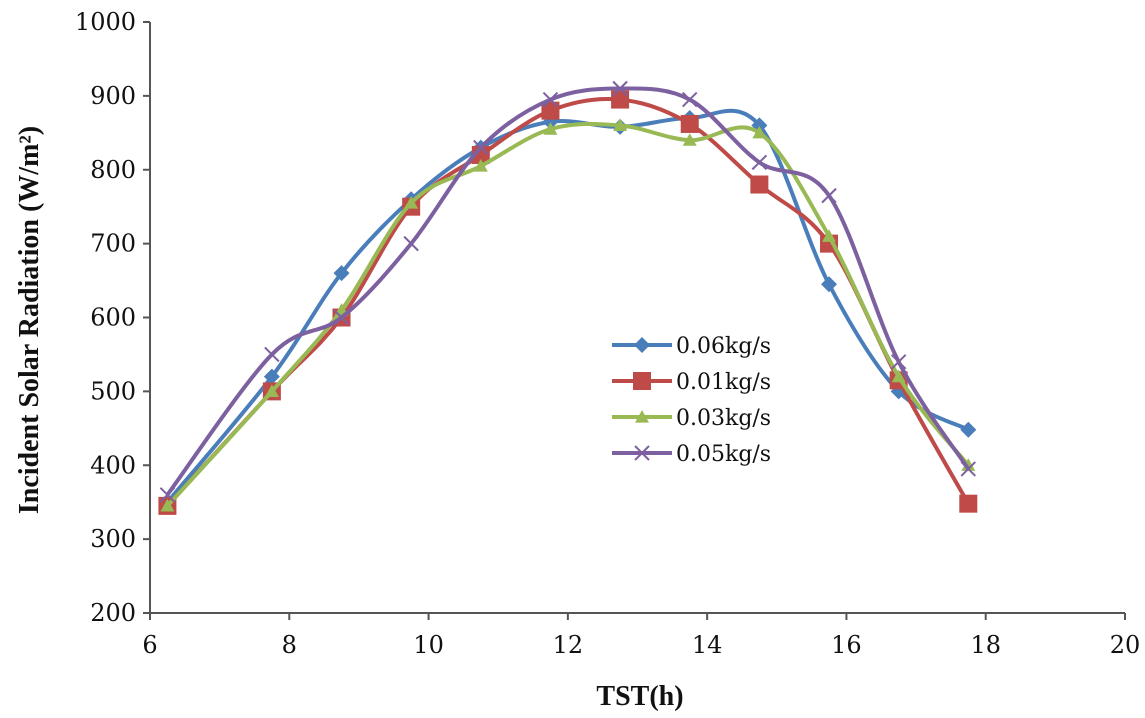 Image resolution: width=1145 pixels, height=718 pixels. Describe the element at coordinates (723, 382) in the screenshot. I see `legend-label: 0.01kg/s` at that location.